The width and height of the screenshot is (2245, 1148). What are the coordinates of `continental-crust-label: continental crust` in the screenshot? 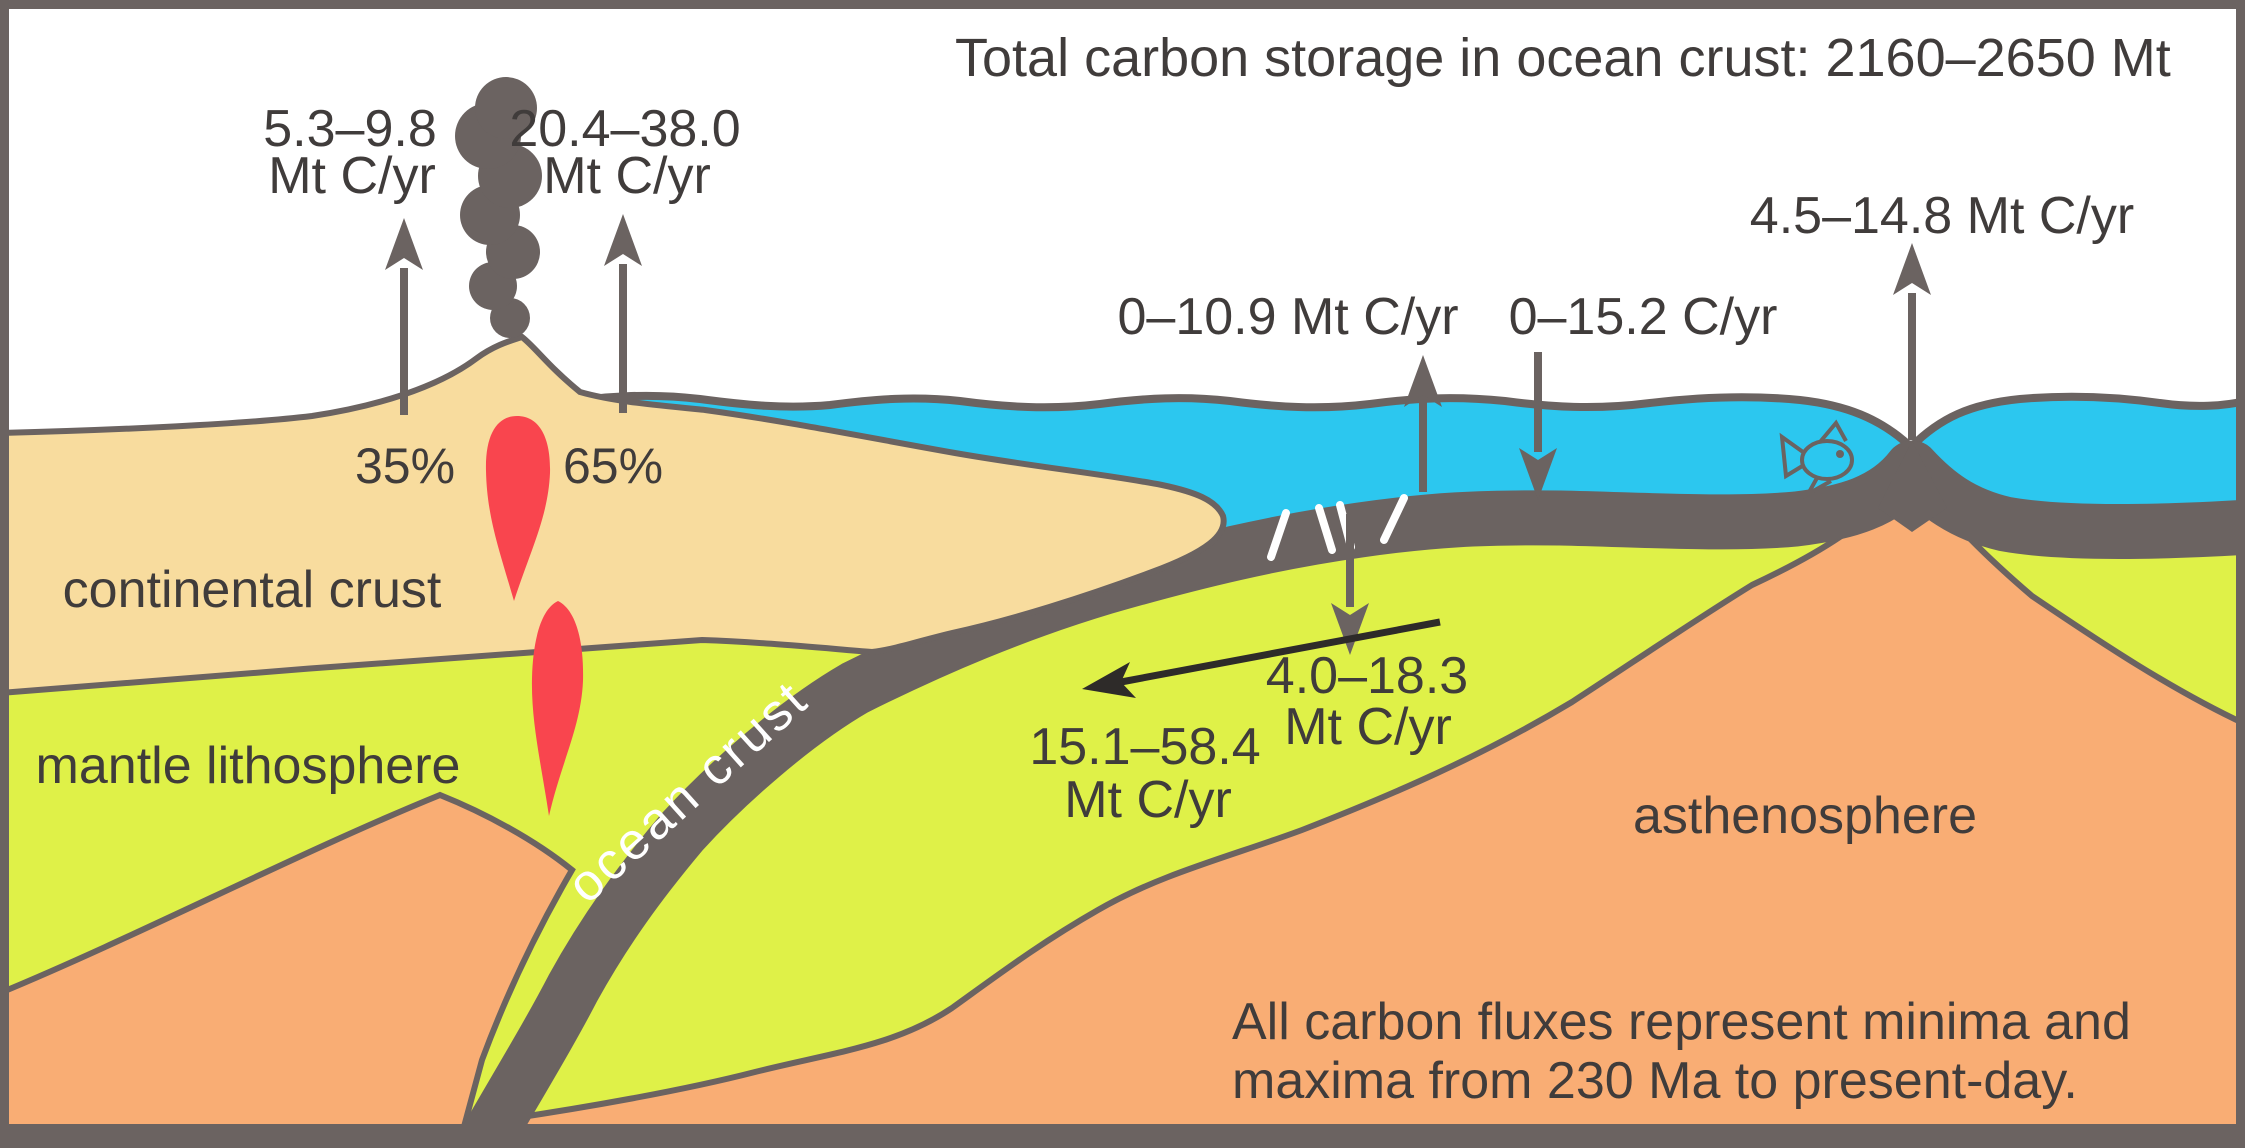 It's located at (252, 590).